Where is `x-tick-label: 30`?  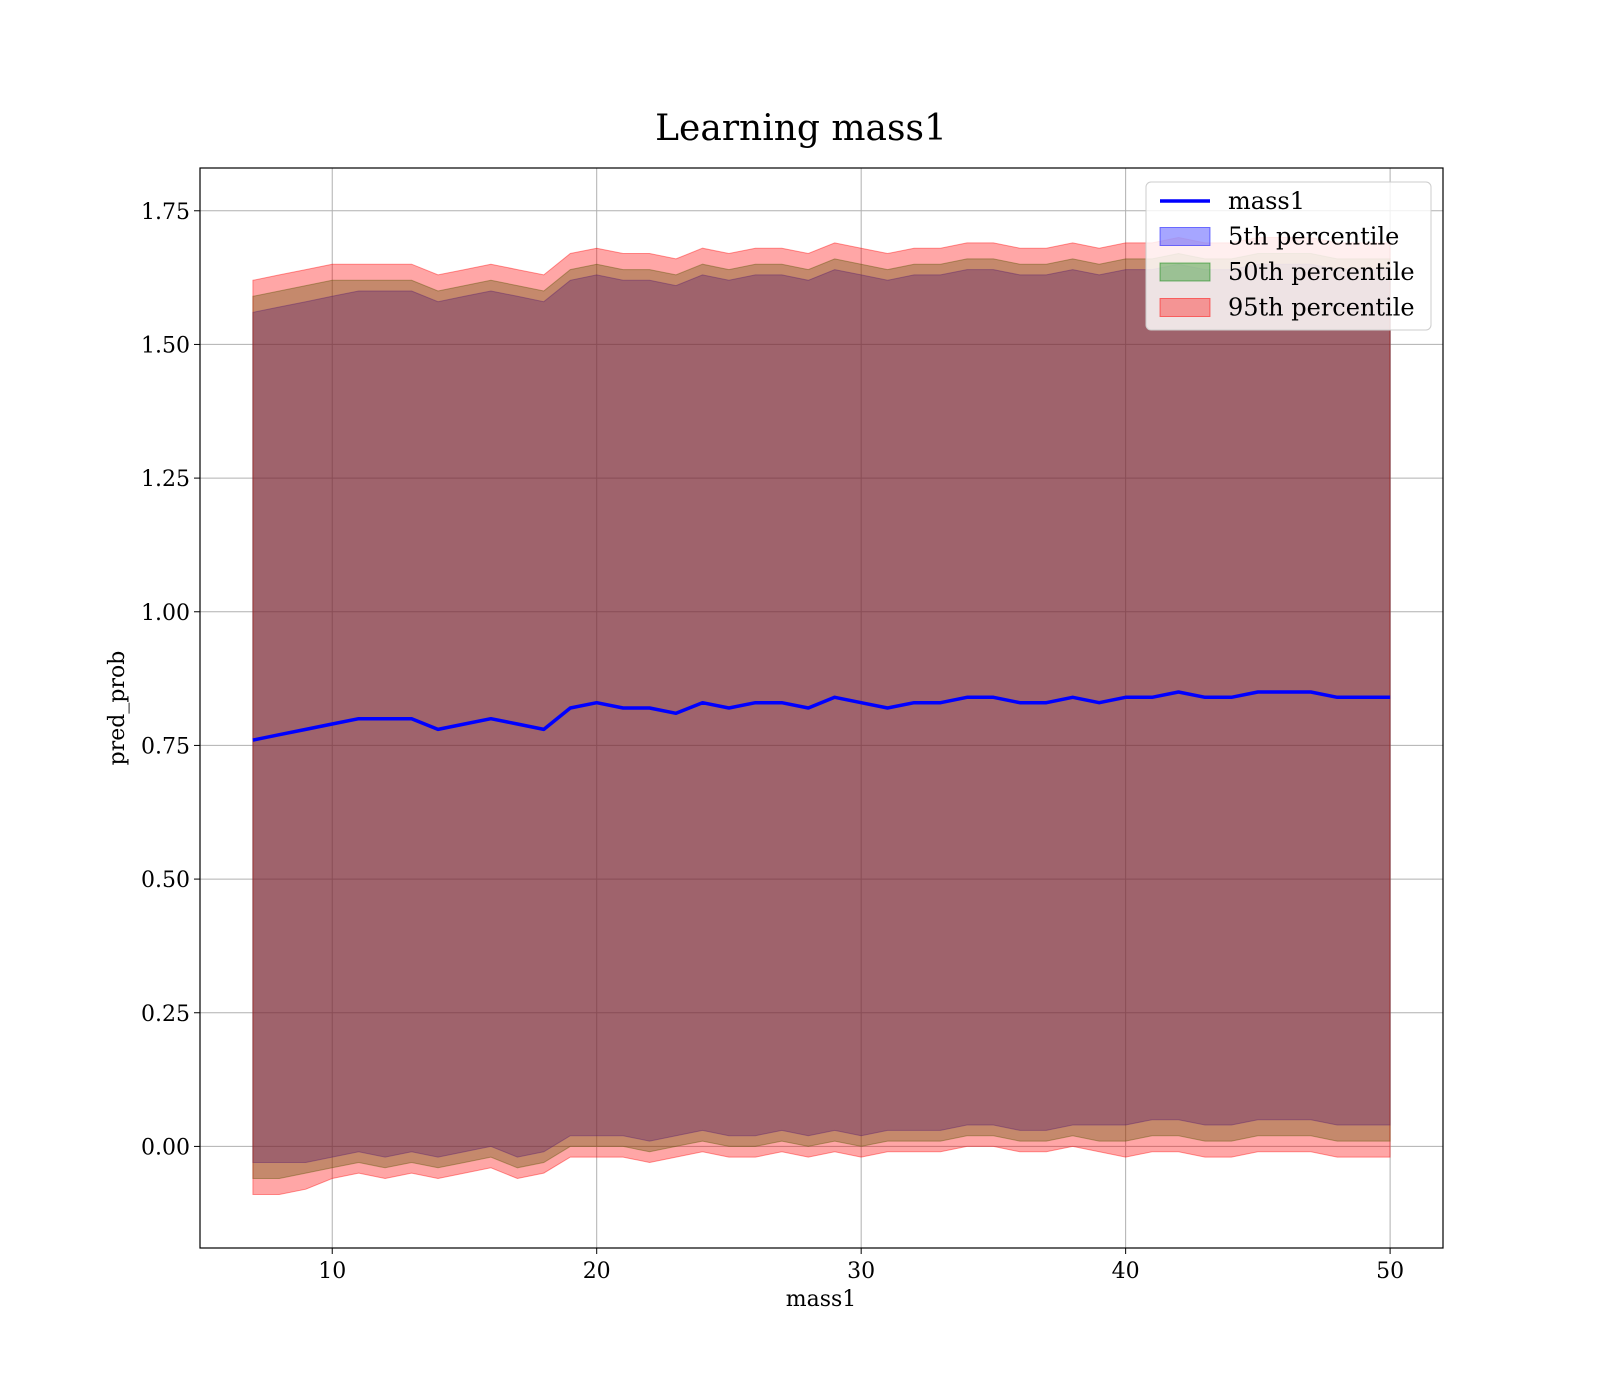
x-tick-label: 30 is located at coordinates (861, 1271).